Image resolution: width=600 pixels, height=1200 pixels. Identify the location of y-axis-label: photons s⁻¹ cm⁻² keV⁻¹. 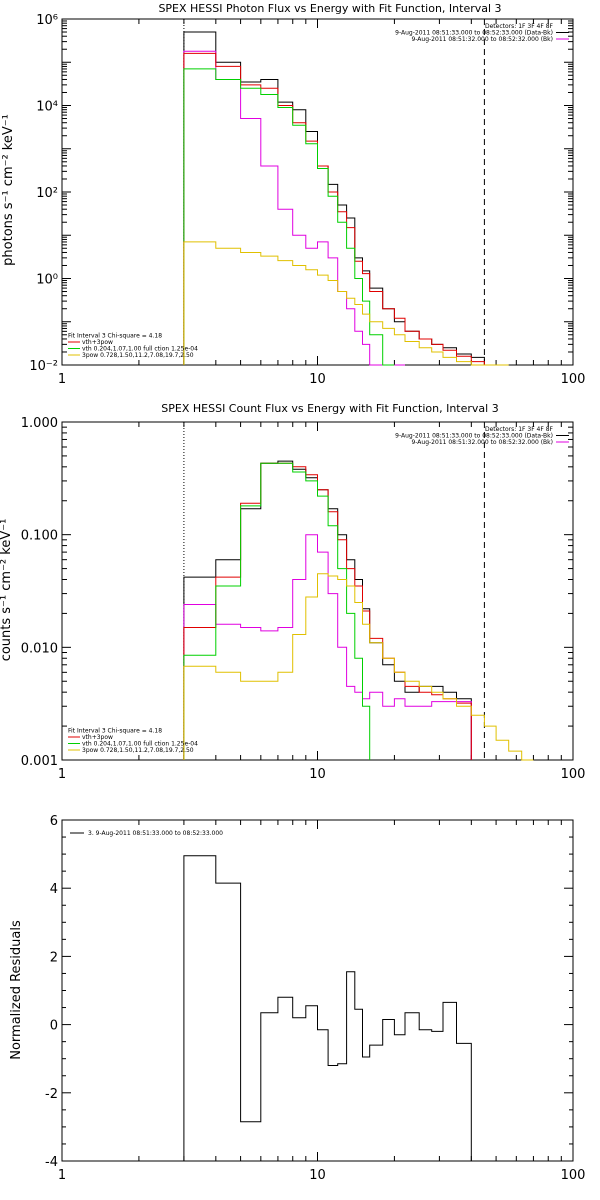
(8, 190).